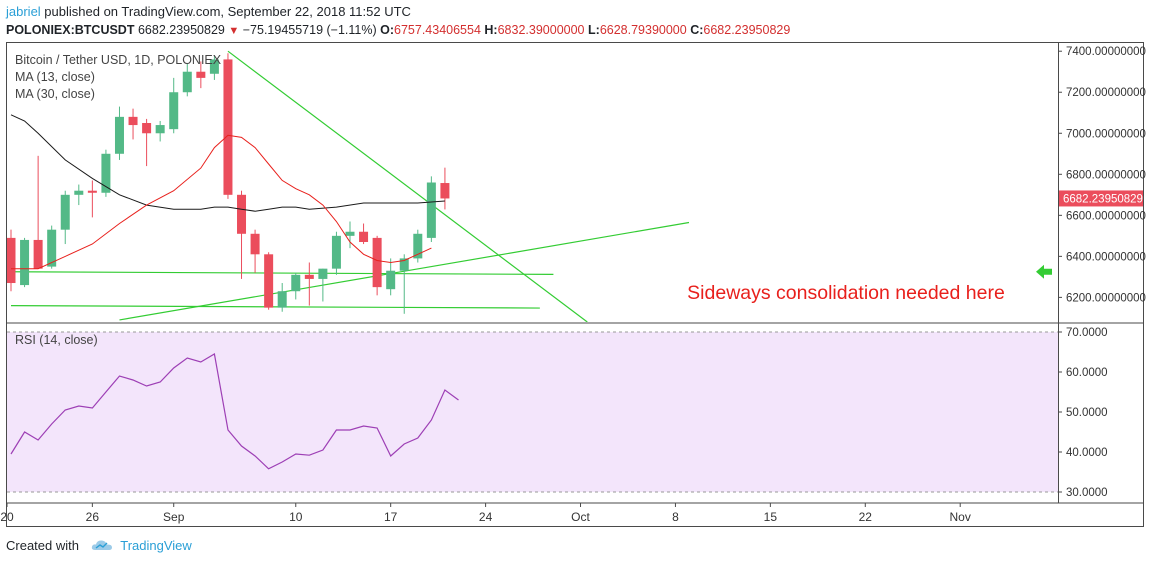 The height and width of the screenshot is (564, 1150). I want to click on annotation-text: Sideways consolidation needed here, so click(846, 293).